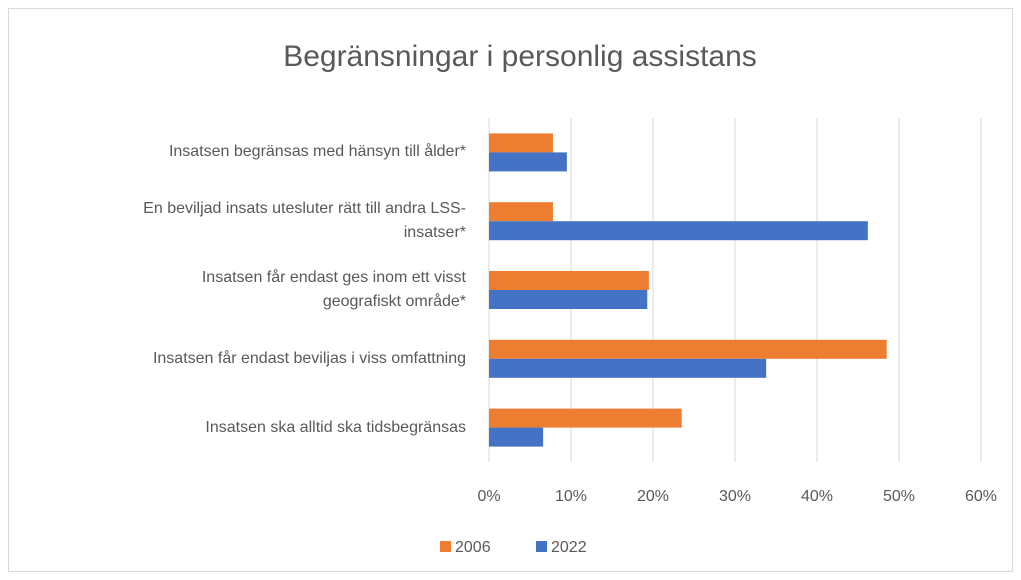  Describe the element at coordinates (569, 547) in the screenshot. I see `legend-label: 2022` at that location.